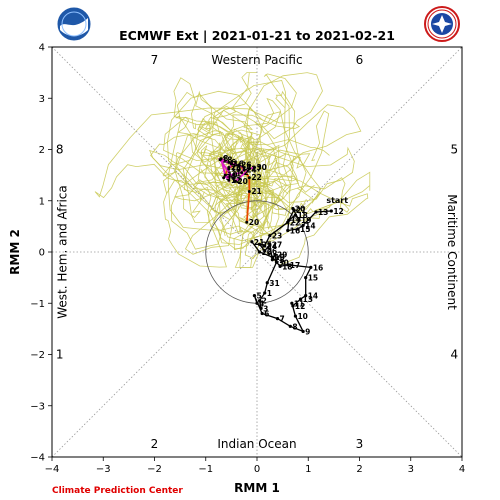  What do you see at coordinates (257, 488) in the screenshot?
I see `x-axis-label: RMM 1` at bounding box center [257, 488].